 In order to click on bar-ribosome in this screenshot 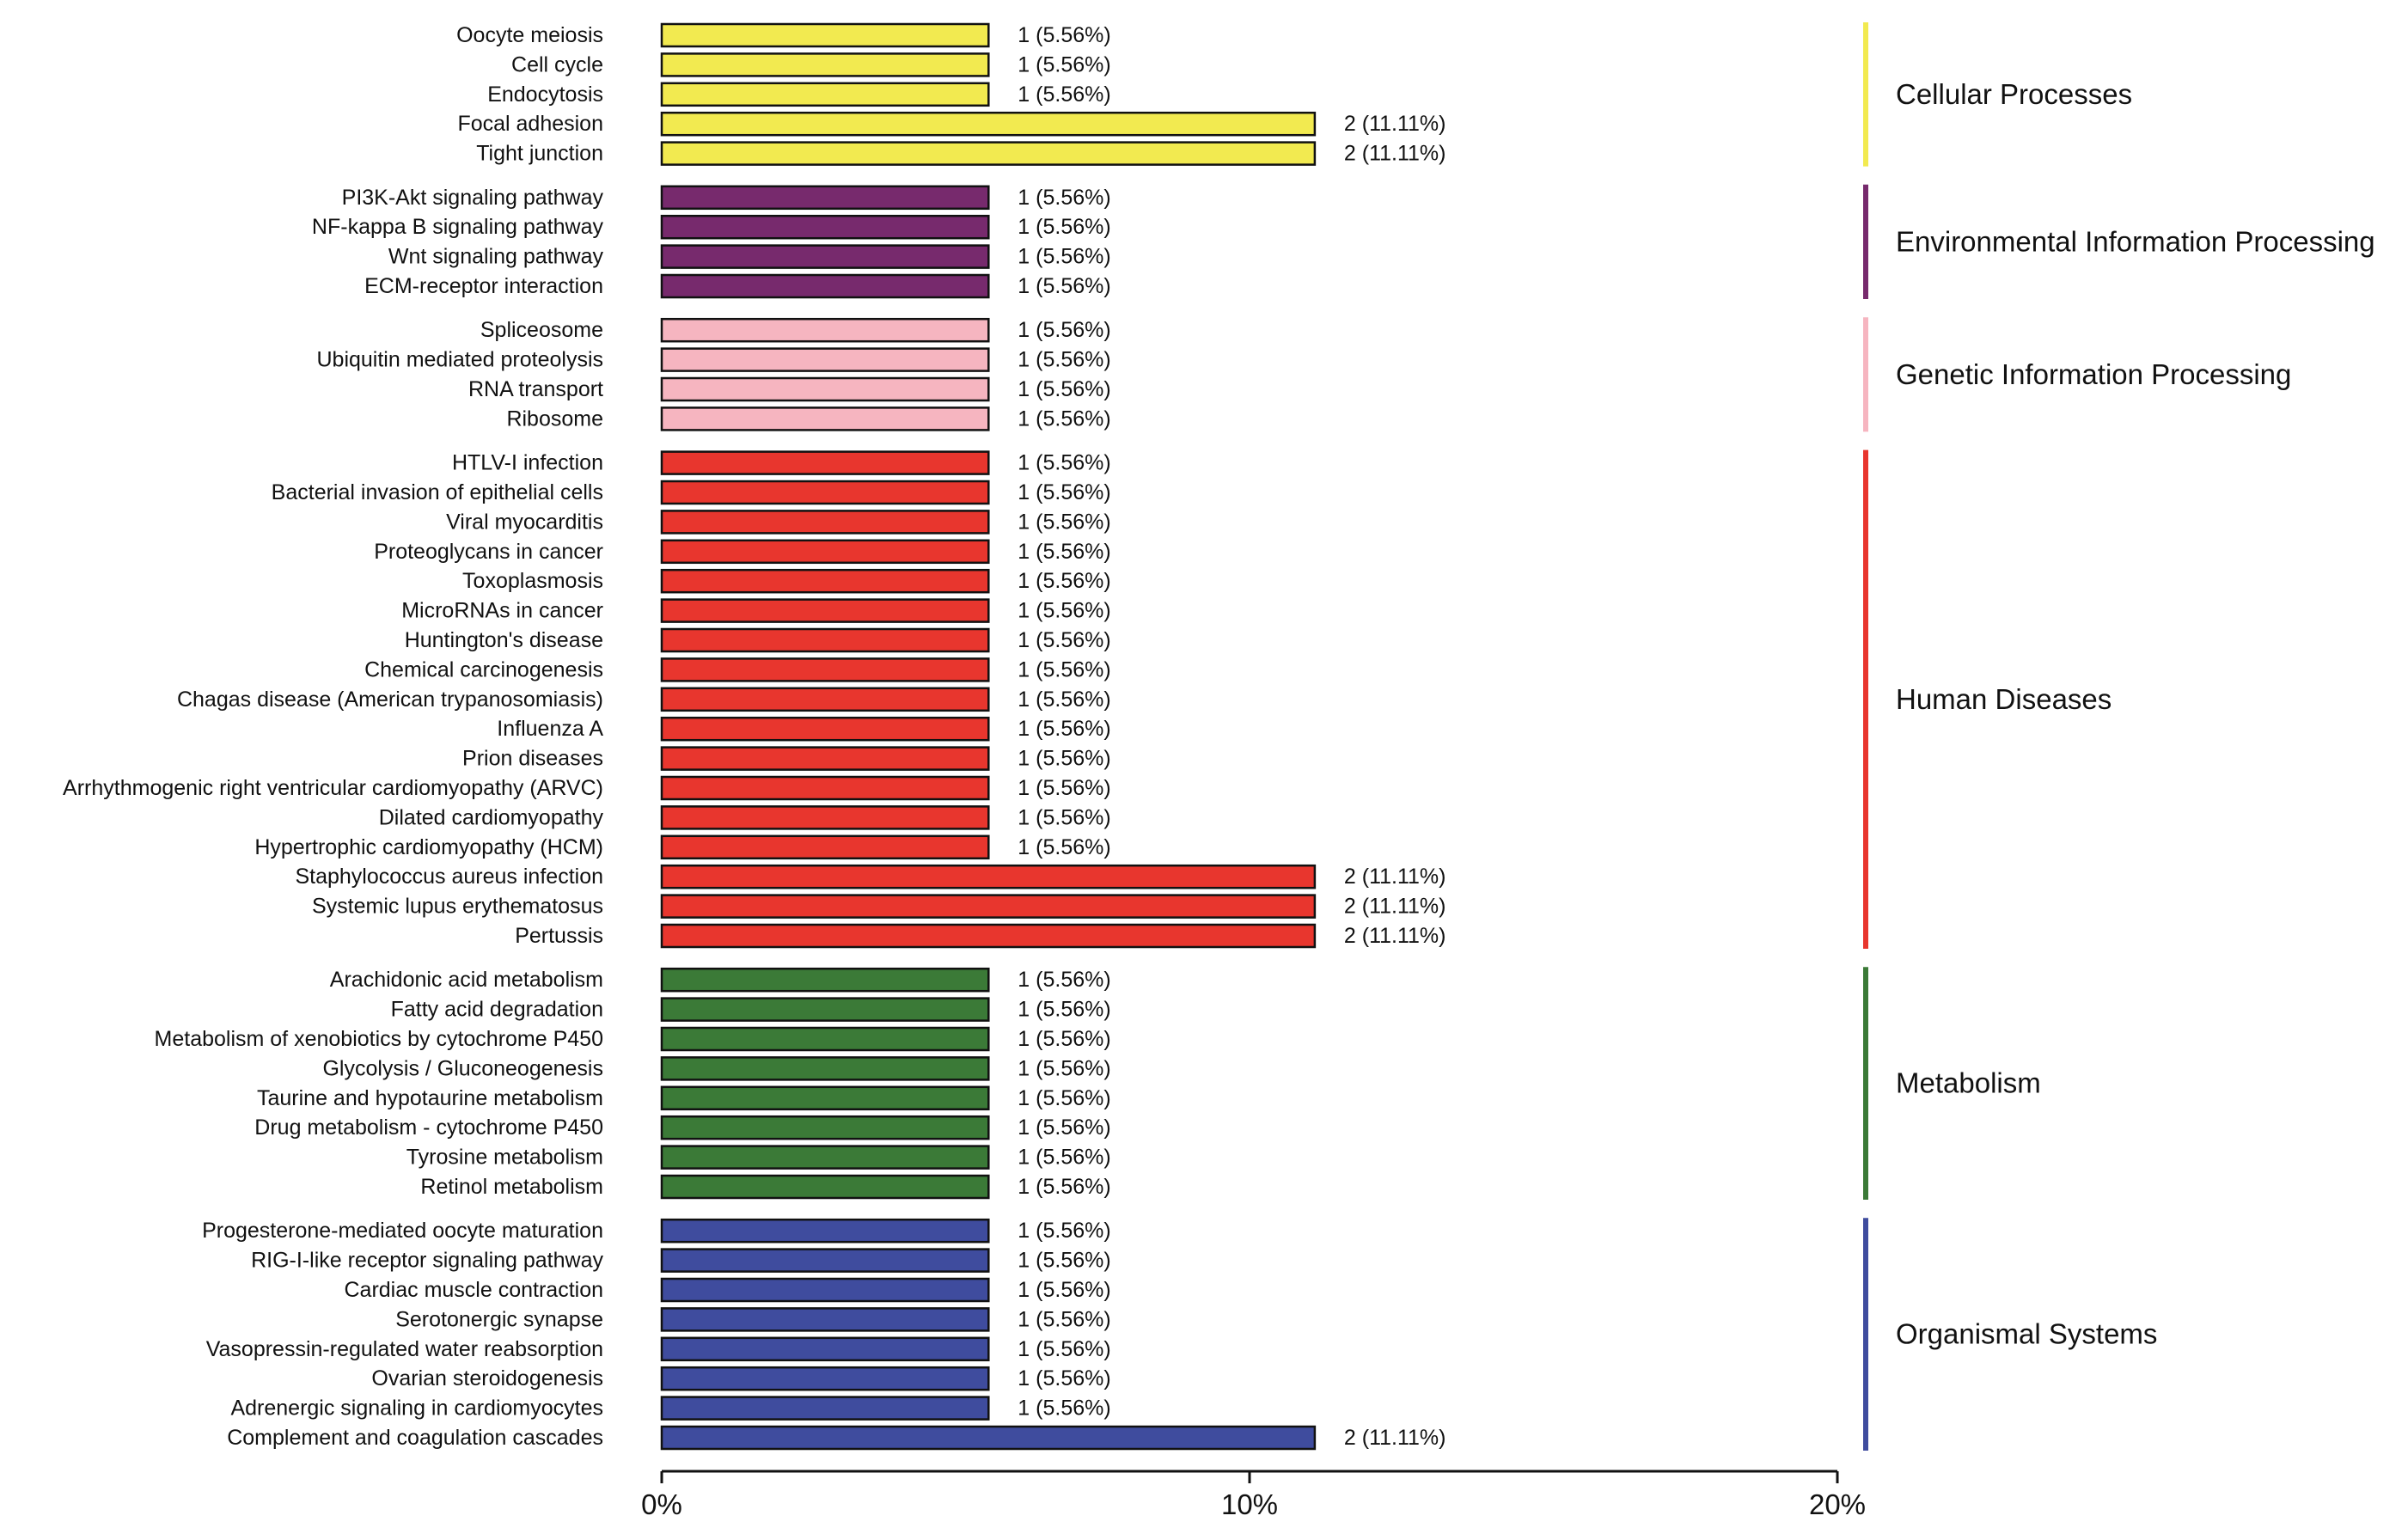, I will do `click(825, 418)`.